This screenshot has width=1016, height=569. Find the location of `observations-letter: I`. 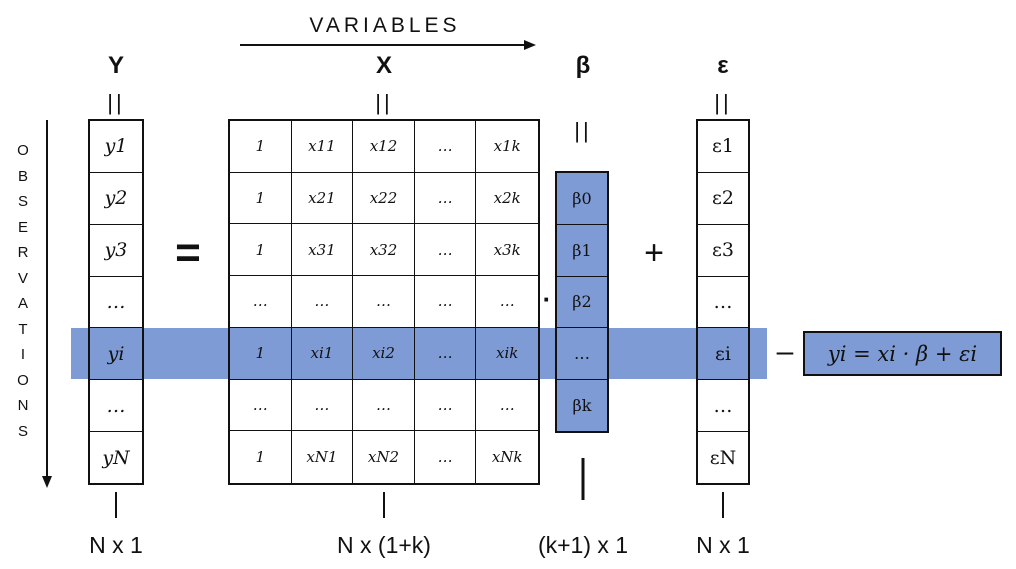

observations-letter: I is located at coordinates (23, 354).